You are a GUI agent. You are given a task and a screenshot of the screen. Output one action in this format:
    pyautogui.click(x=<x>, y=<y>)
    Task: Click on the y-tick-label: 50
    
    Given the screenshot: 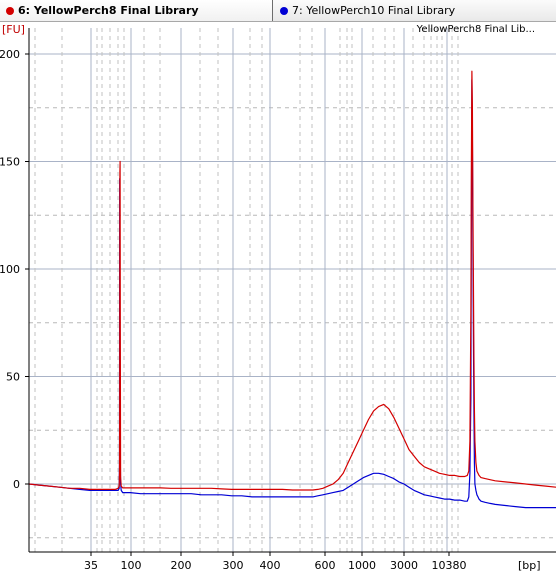 What is the action you would take?
    pyautogui.click(x=13, y=377)
    